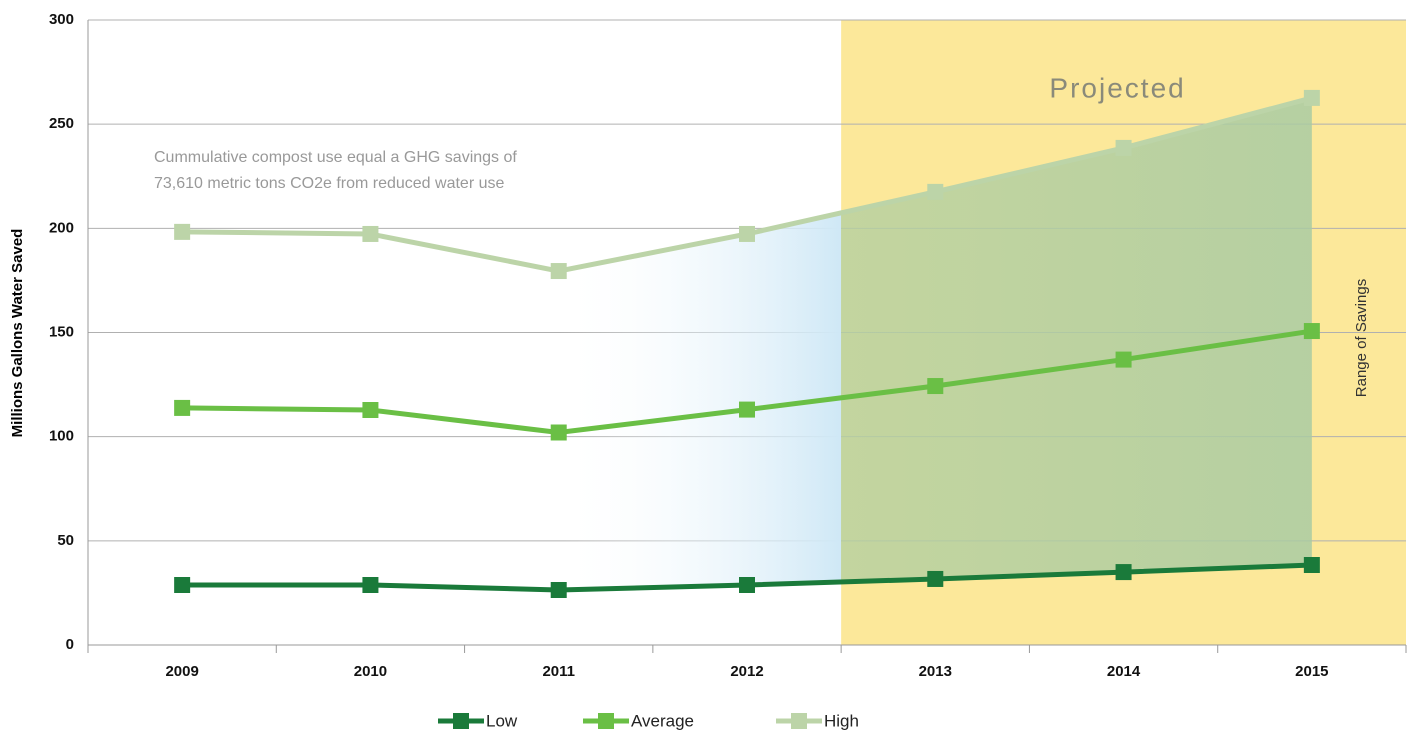  Describe the element at coordinates (61, 331) in the screenshot. I see `y-tick-label: 150` at that location.